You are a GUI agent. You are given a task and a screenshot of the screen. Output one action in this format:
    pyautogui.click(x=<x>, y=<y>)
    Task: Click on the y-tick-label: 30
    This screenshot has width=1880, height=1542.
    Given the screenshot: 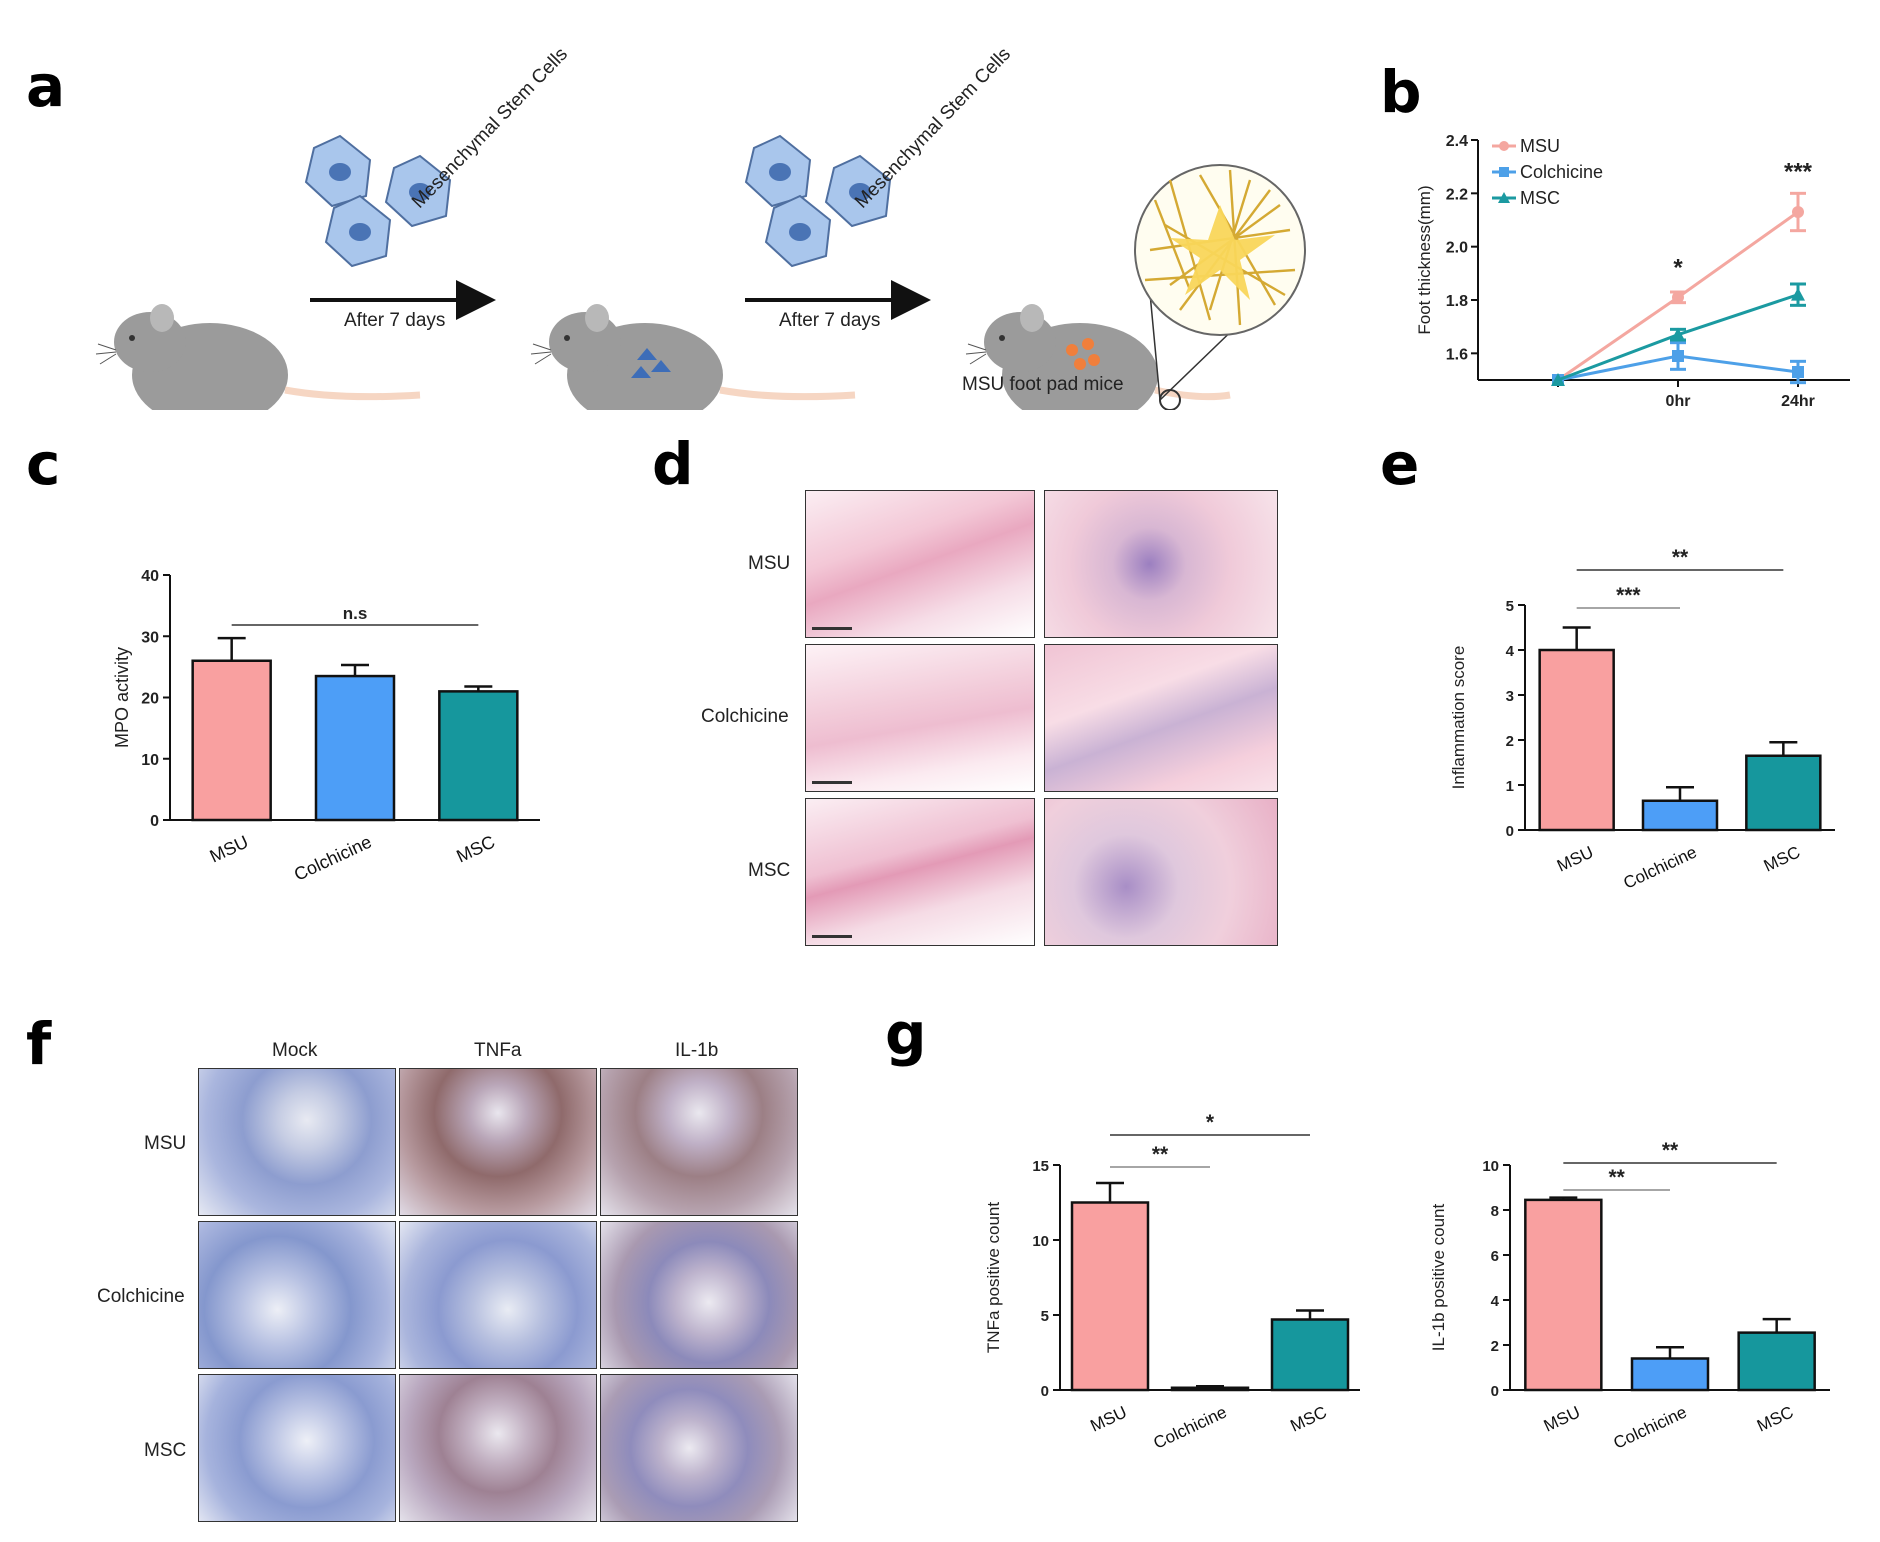 What is the action you would take?
    pyautogui.click(x=150, y=637)
    